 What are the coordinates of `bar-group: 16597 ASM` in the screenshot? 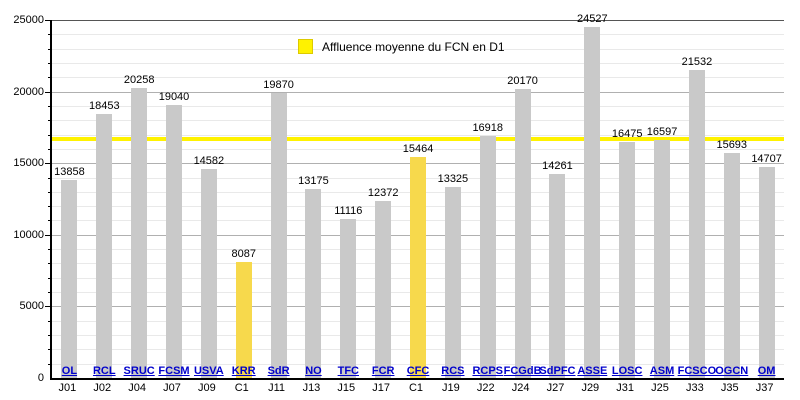 It's located at (662, 199).